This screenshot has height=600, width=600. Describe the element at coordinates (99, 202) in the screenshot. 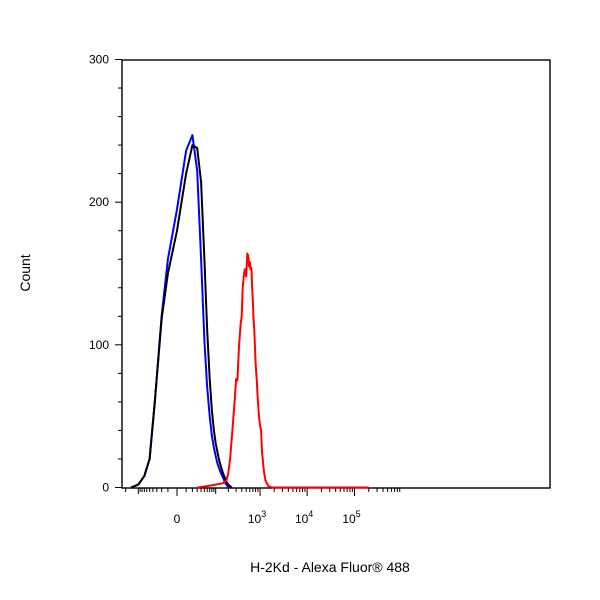

I see `y-tick-label: 200` at that location.